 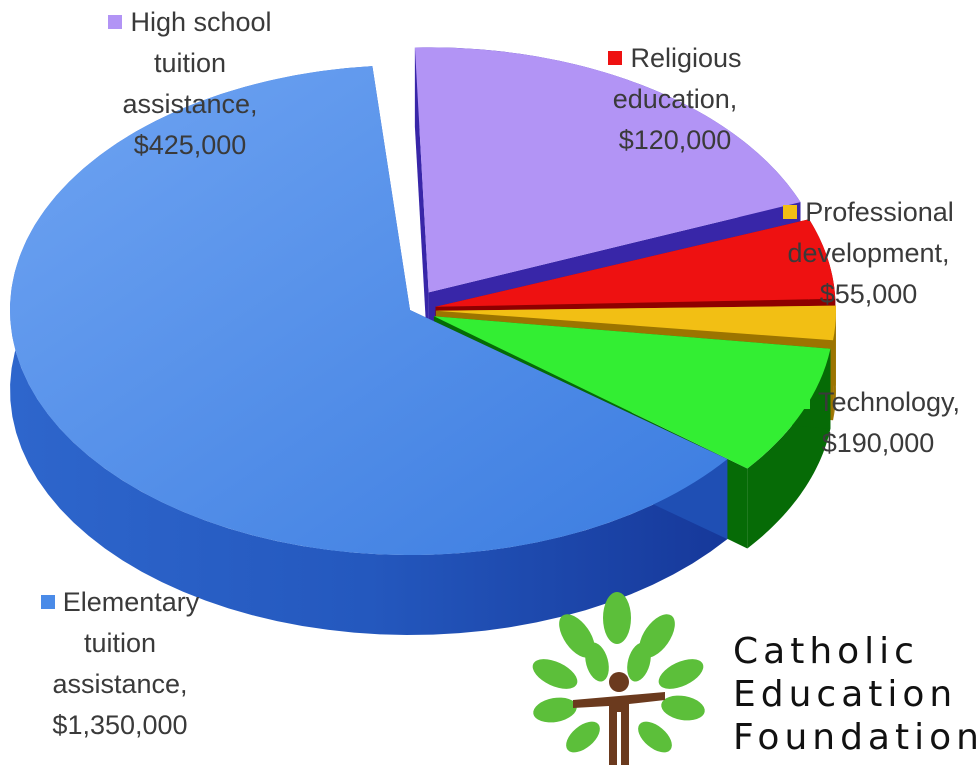 I want to click on slice-high-school, so click(x=607, y=170).